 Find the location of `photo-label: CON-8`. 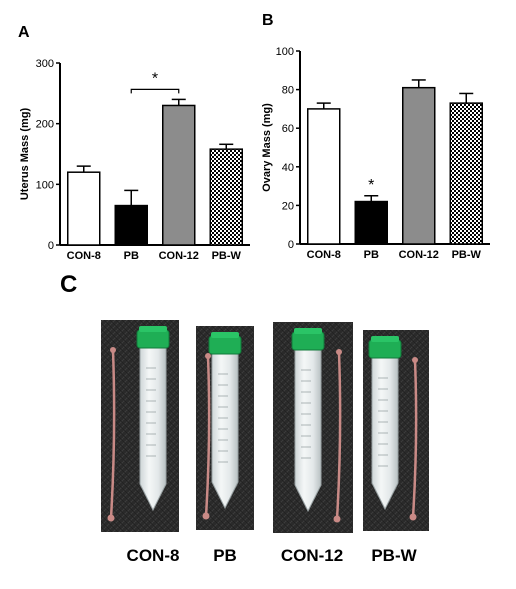

photo-label: CON-8 is located at coordinates (153, 555).